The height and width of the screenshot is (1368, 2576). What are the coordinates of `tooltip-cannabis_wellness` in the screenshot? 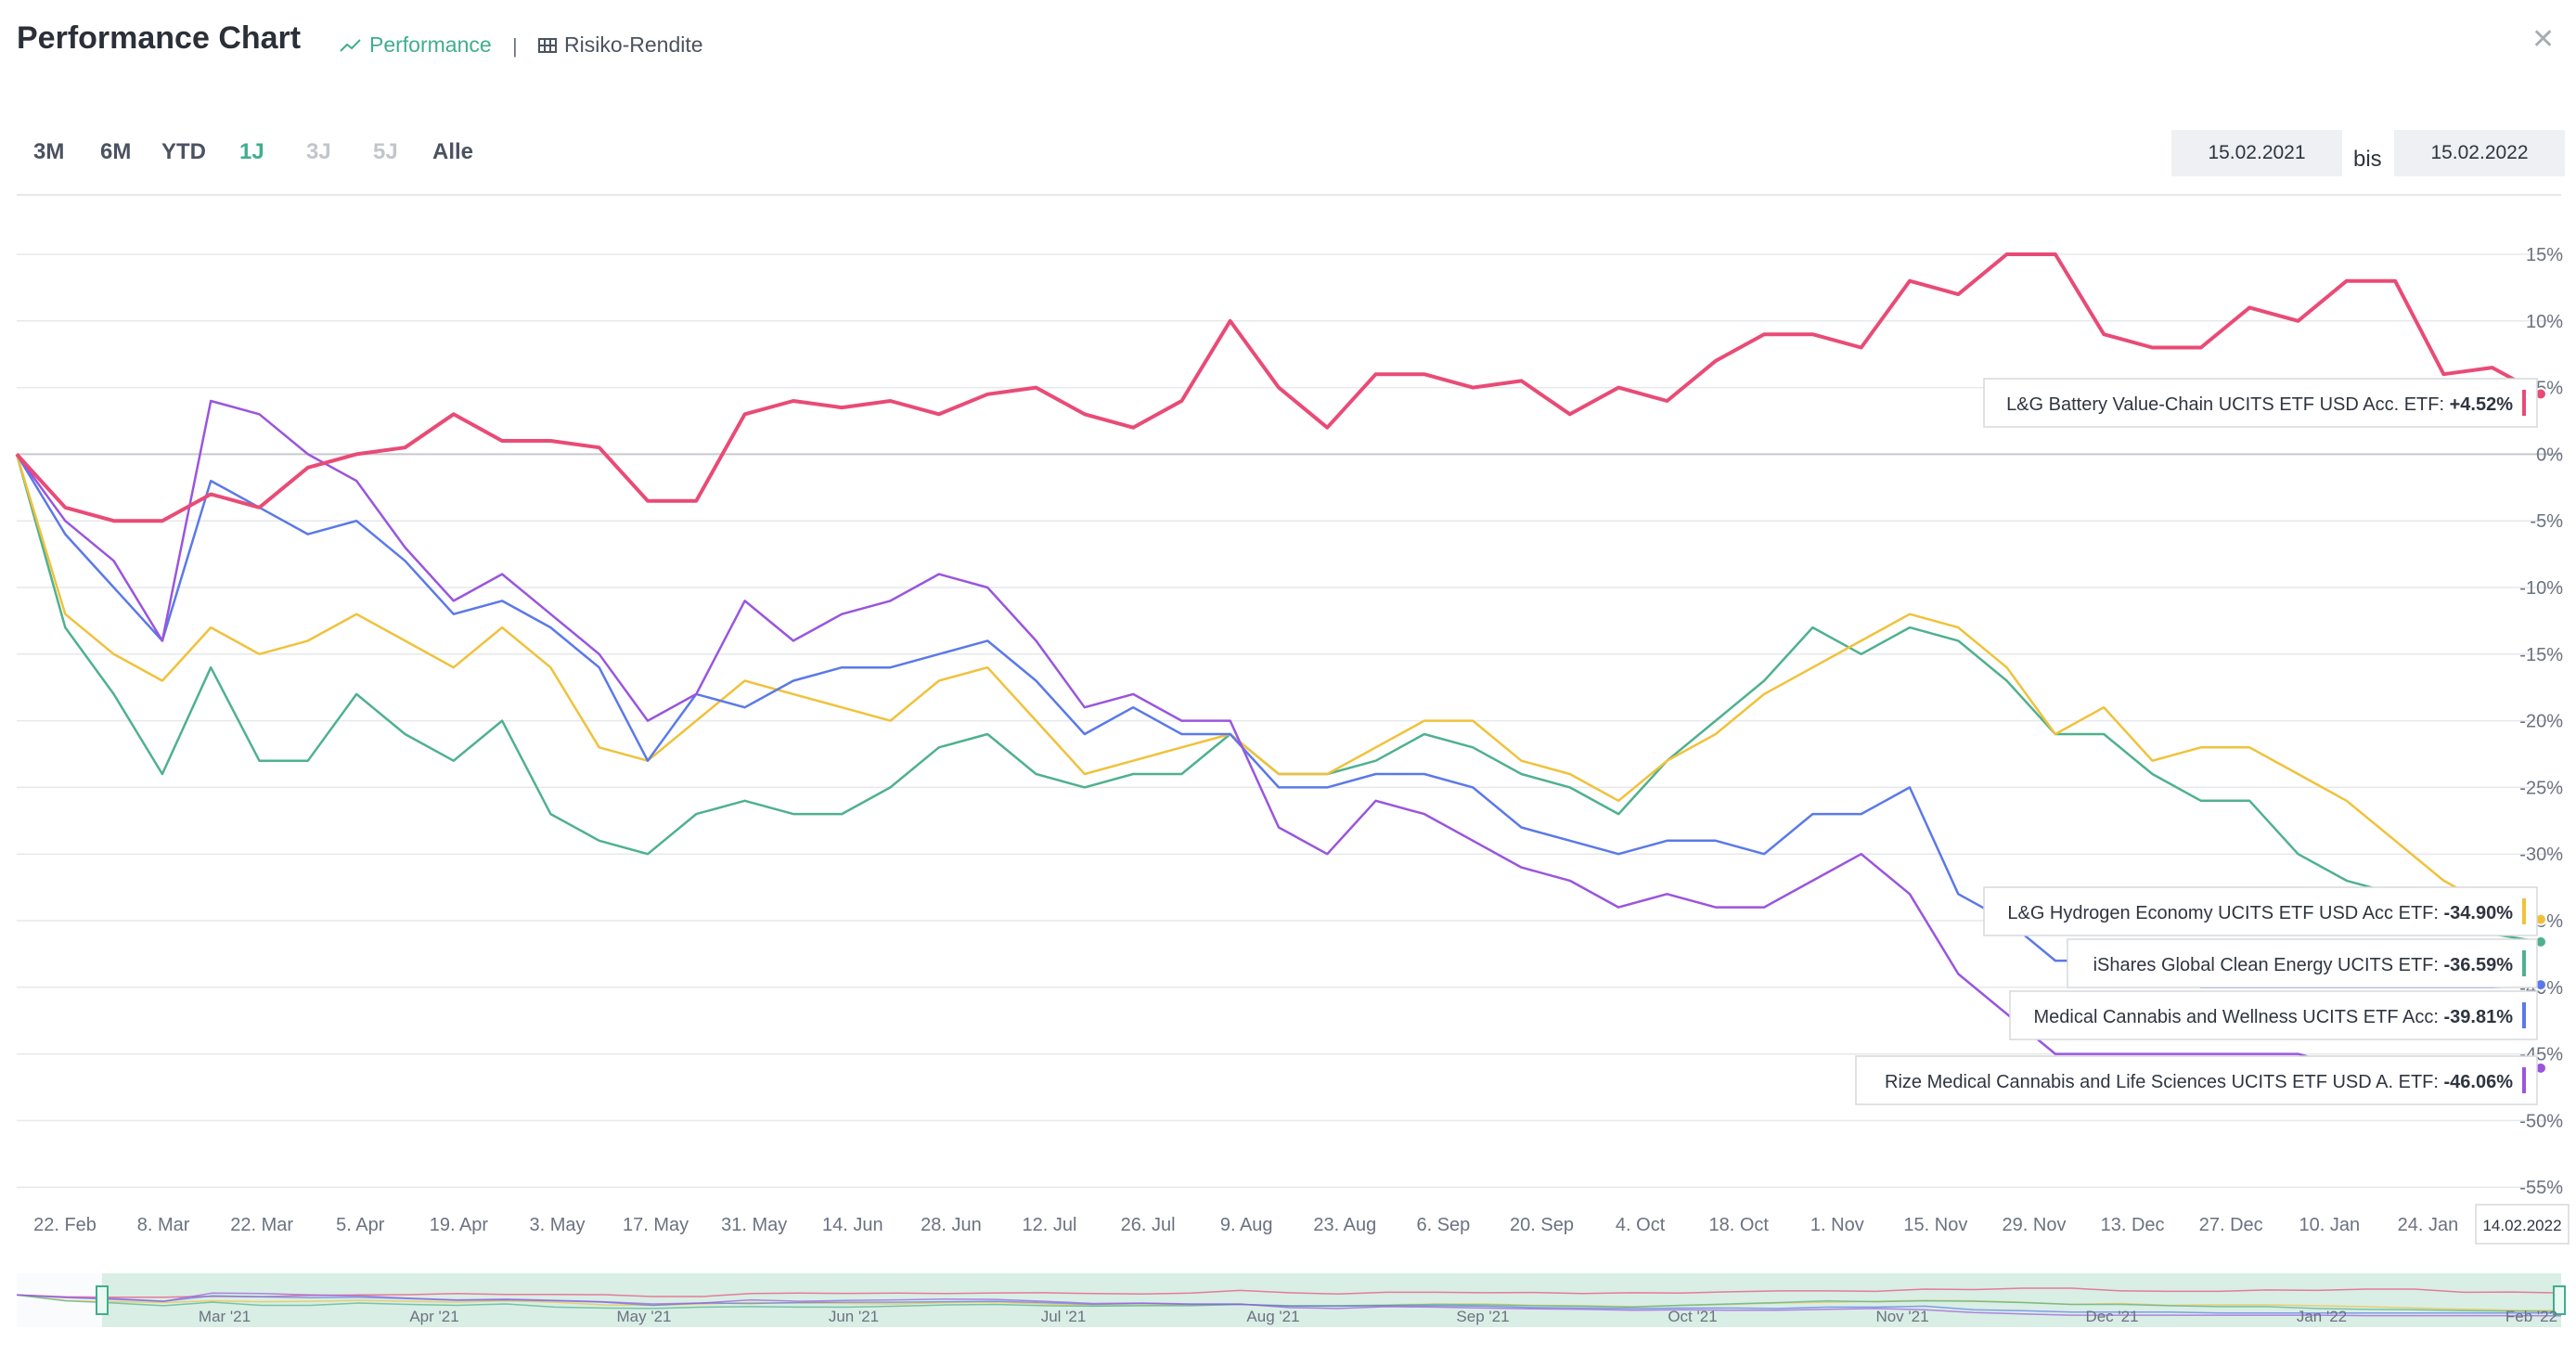 It's located at (2273, 1015).